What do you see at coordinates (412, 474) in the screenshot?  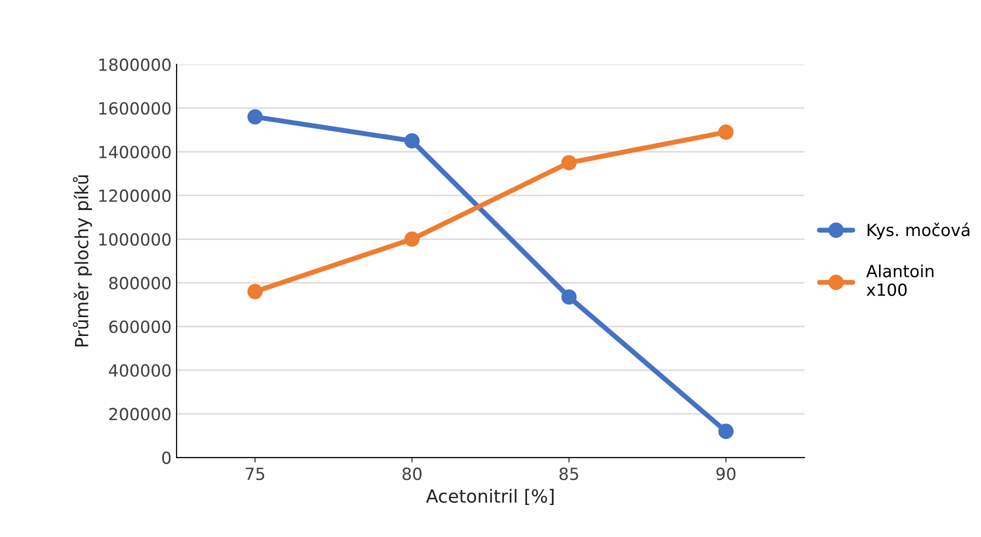 I see `x-tick-label: 80` at bounding box center [412, 474].